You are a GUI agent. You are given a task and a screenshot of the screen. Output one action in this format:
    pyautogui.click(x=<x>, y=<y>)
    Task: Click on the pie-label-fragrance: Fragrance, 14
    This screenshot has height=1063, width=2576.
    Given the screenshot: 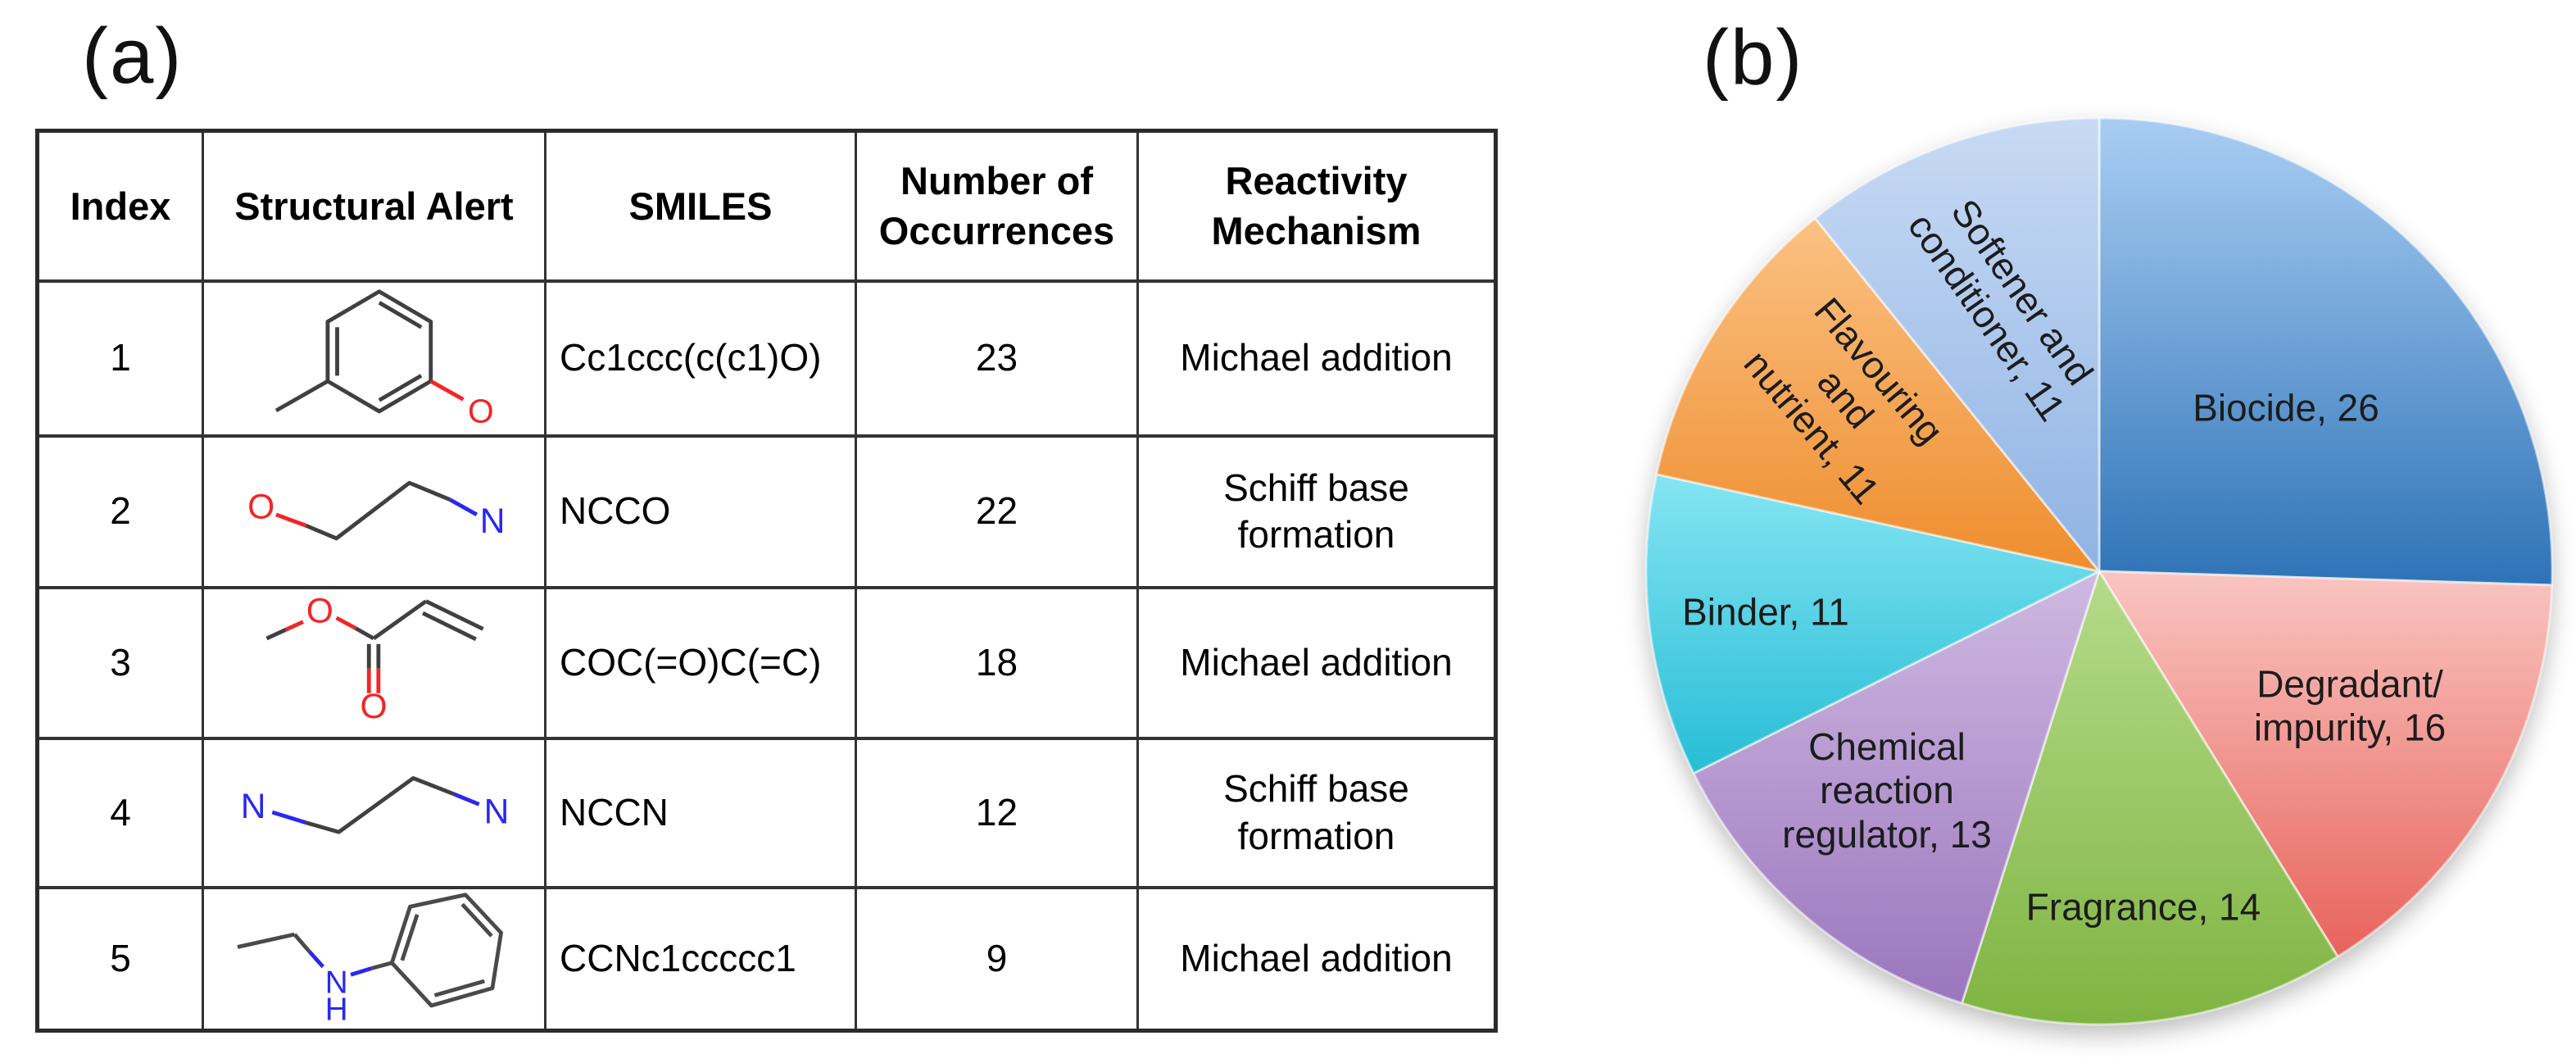 What is the action you would take?
    pyautogui.click(x=2143, y=907)
    